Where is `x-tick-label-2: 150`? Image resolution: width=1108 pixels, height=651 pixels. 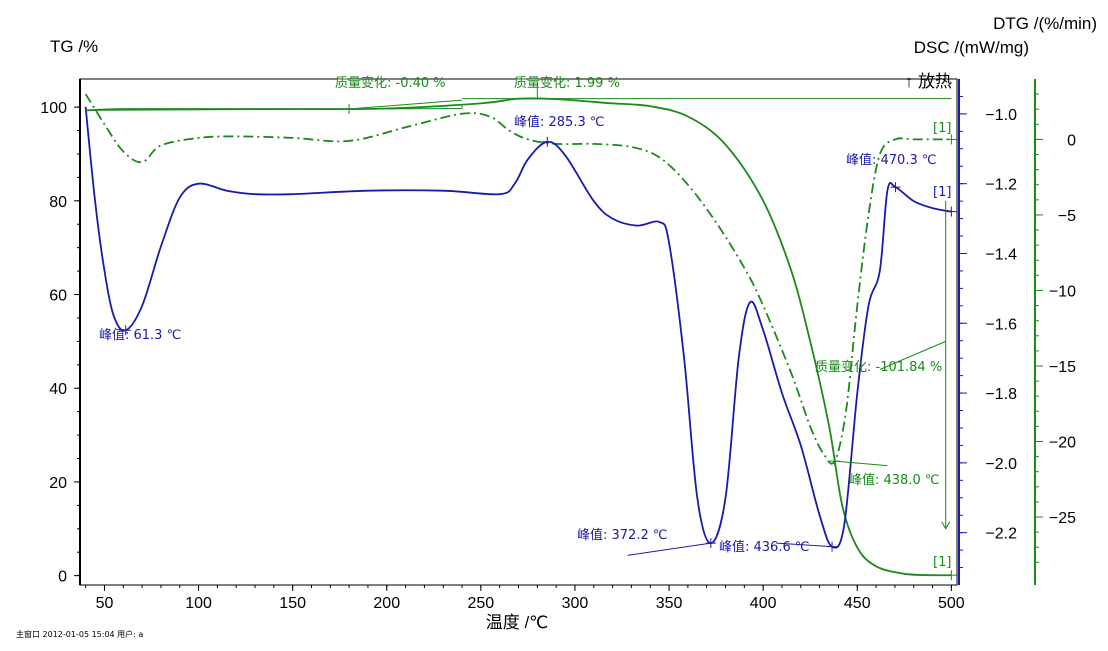 x-tick-label-2: 150 is located at coordinates (292, 603).